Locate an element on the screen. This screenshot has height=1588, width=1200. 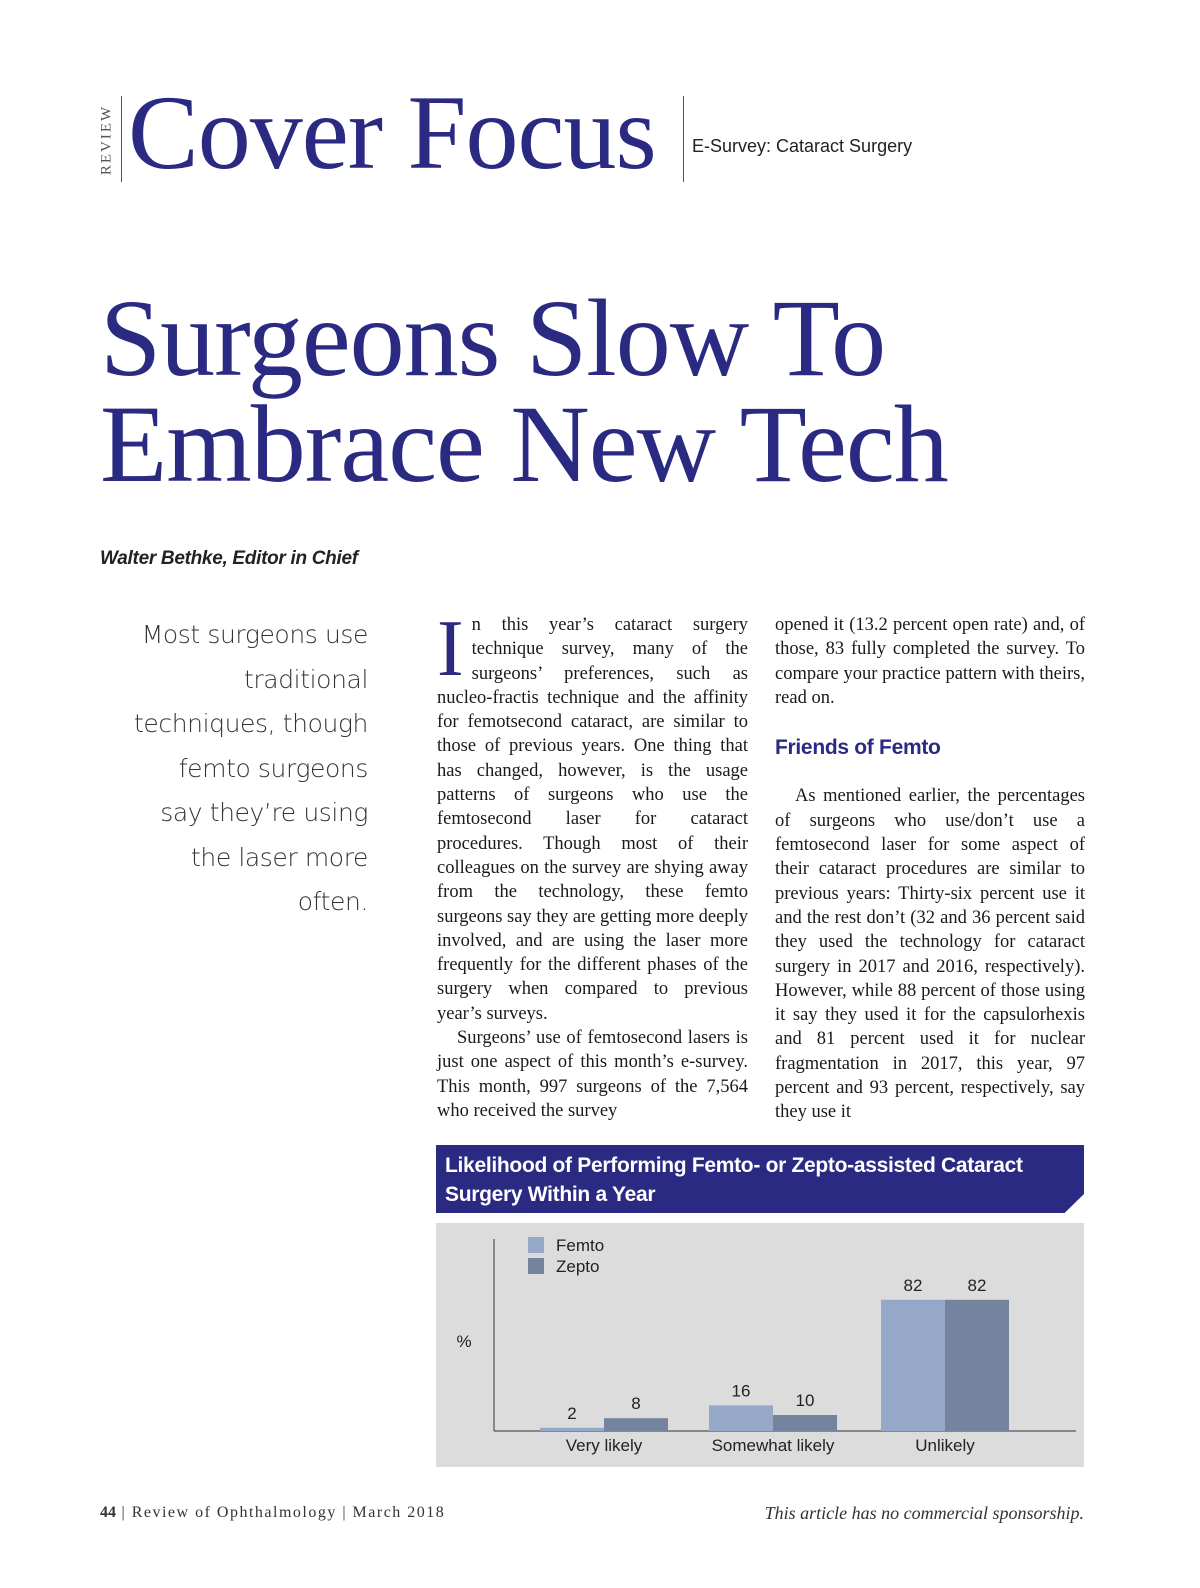
section-label: REVIEW is located at coordinates (106, 140).